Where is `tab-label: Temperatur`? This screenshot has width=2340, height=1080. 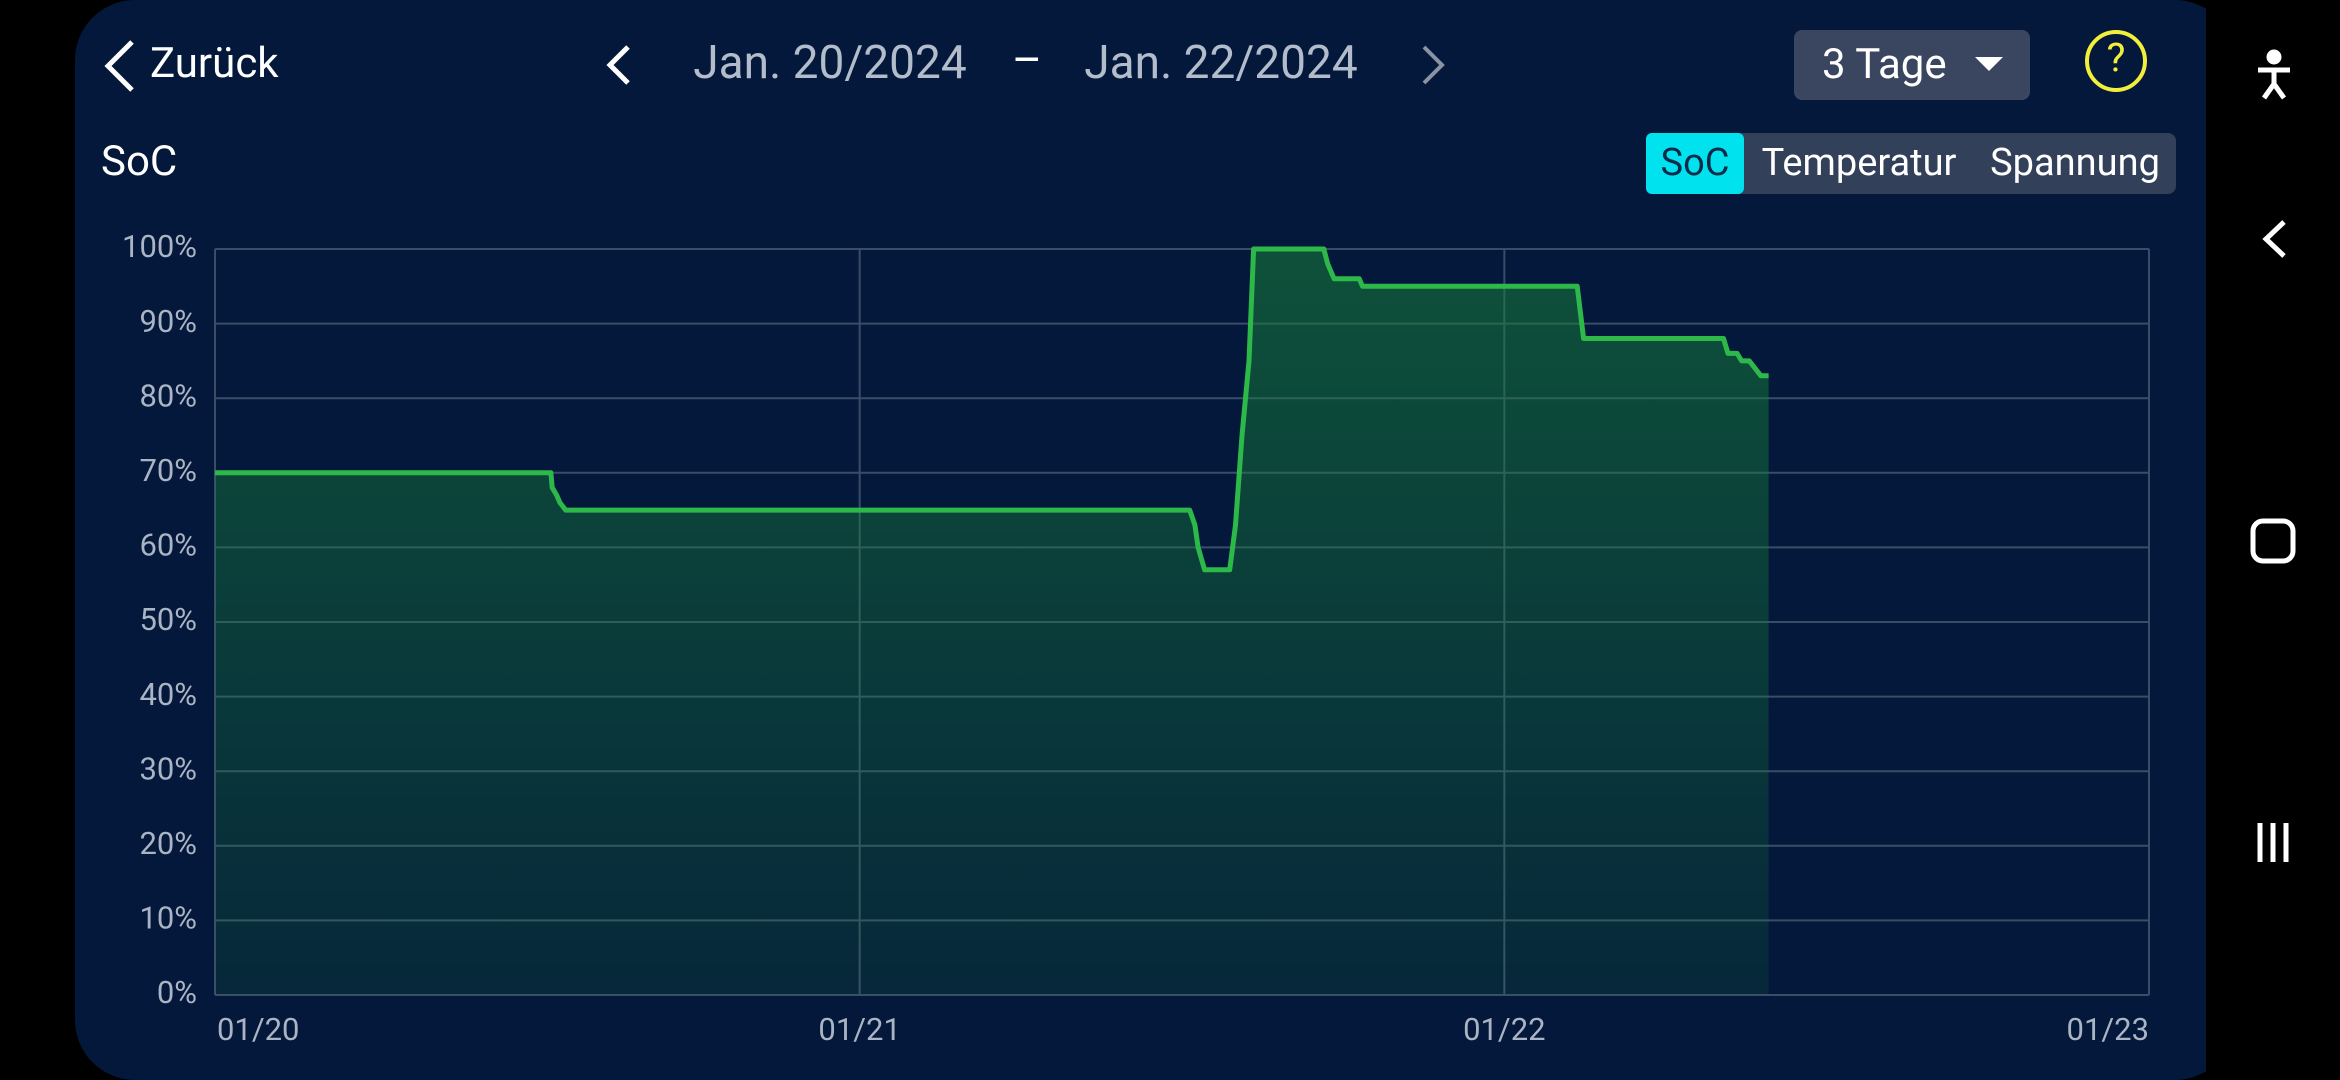
tab-label: Temperatur is located at coordinates (1859, 163).